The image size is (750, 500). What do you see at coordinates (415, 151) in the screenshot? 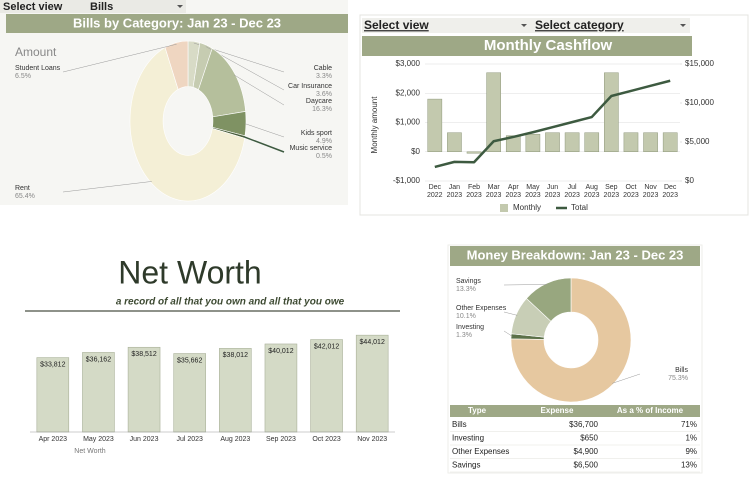
I see `y-tick-label: $0` at bounding box center [415, 151].